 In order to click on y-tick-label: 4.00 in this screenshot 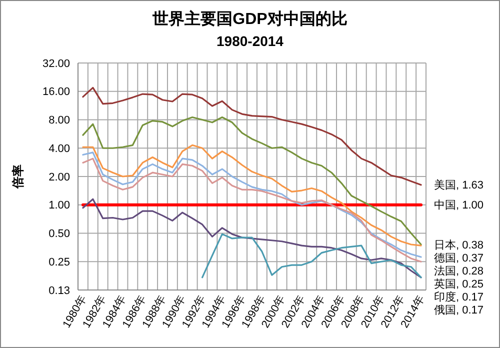, I will do `click(59, 148)`.